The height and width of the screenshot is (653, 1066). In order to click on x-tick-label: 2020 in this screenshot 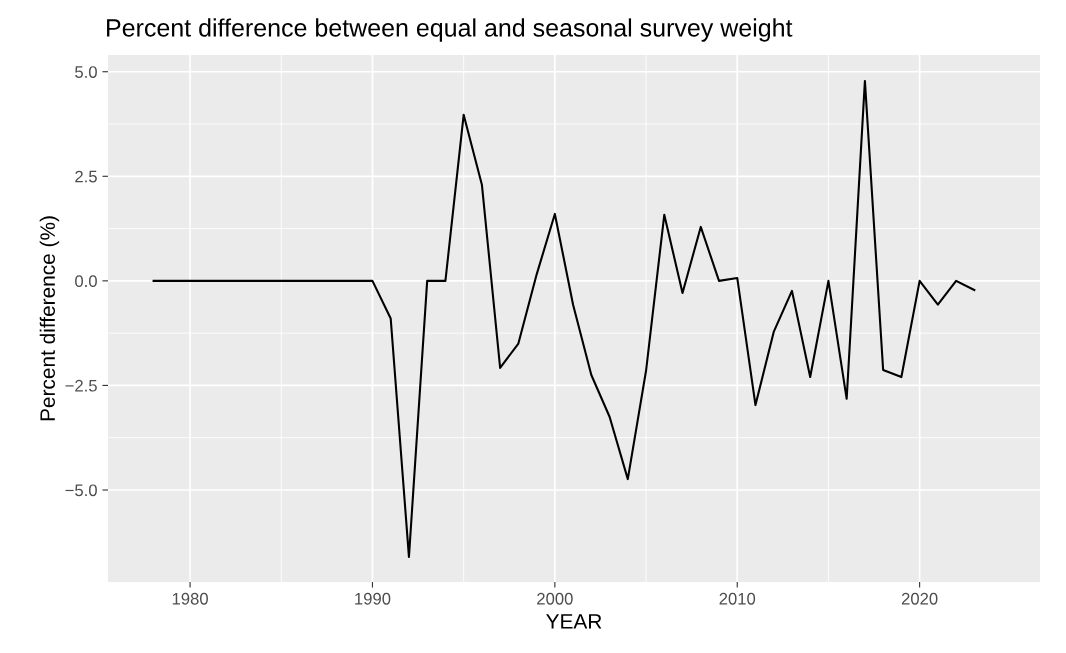, I will do `click(919, 598)`.